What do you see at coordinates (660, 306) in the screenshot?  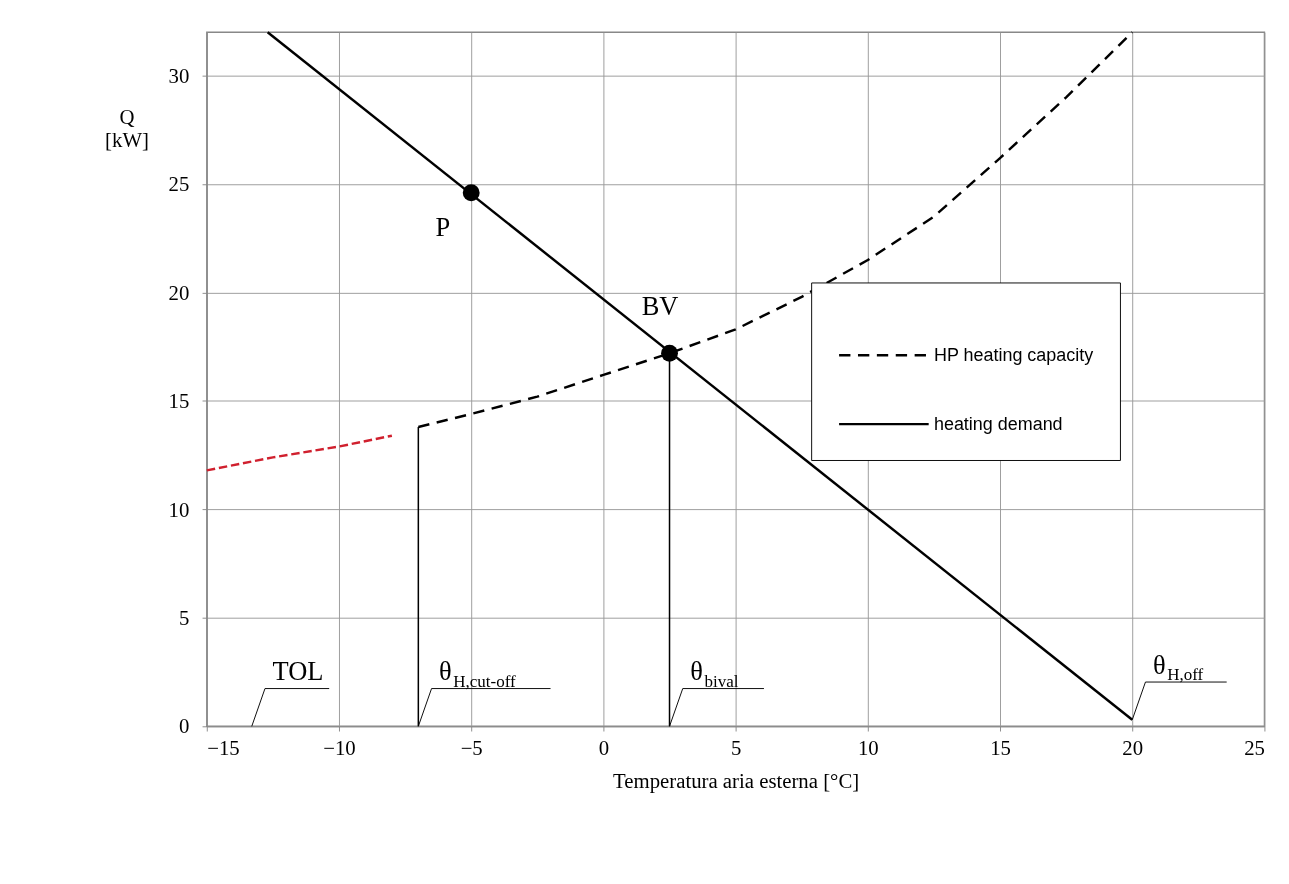 I see `annotation: BV` at bounding box center [660, 306].